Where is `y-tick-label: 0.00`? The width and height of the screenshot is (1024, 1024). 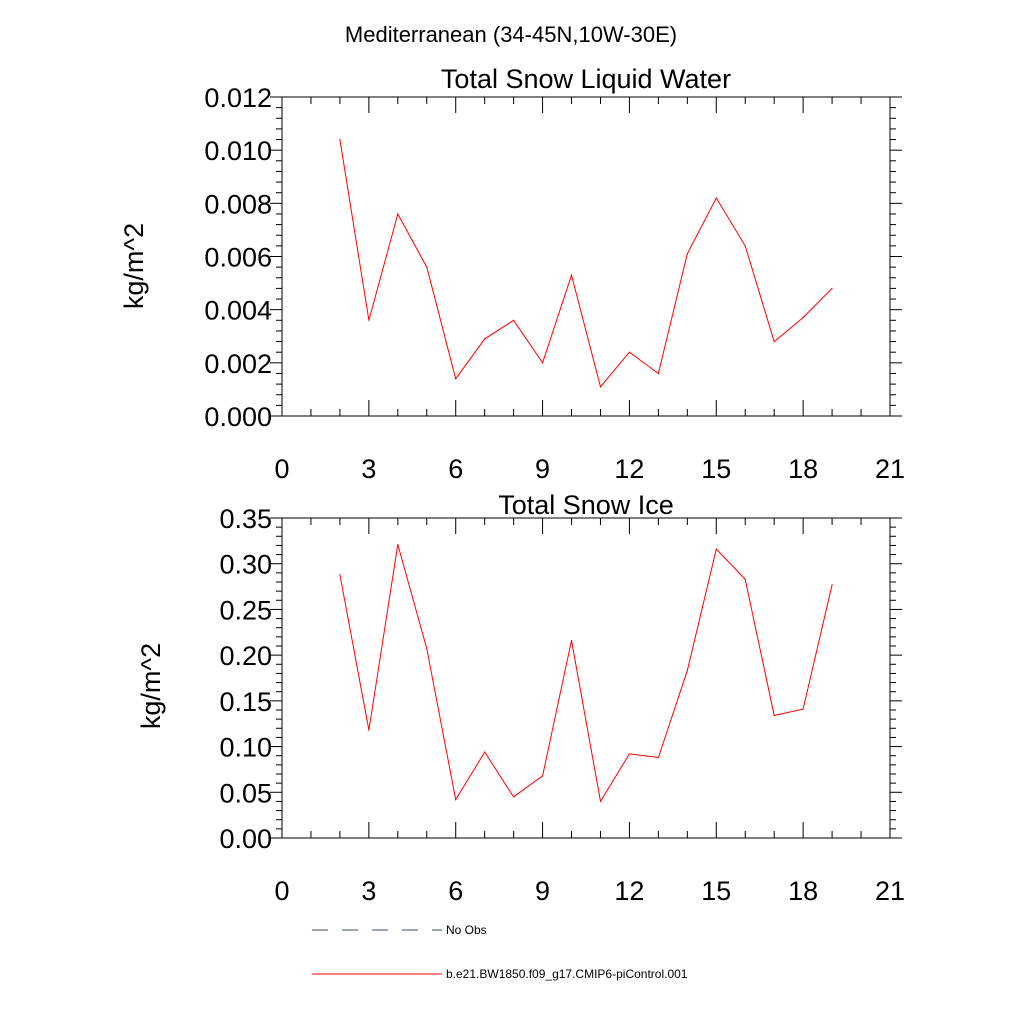
y-tick-label: 0.00 is located at coordinates (245, 839).